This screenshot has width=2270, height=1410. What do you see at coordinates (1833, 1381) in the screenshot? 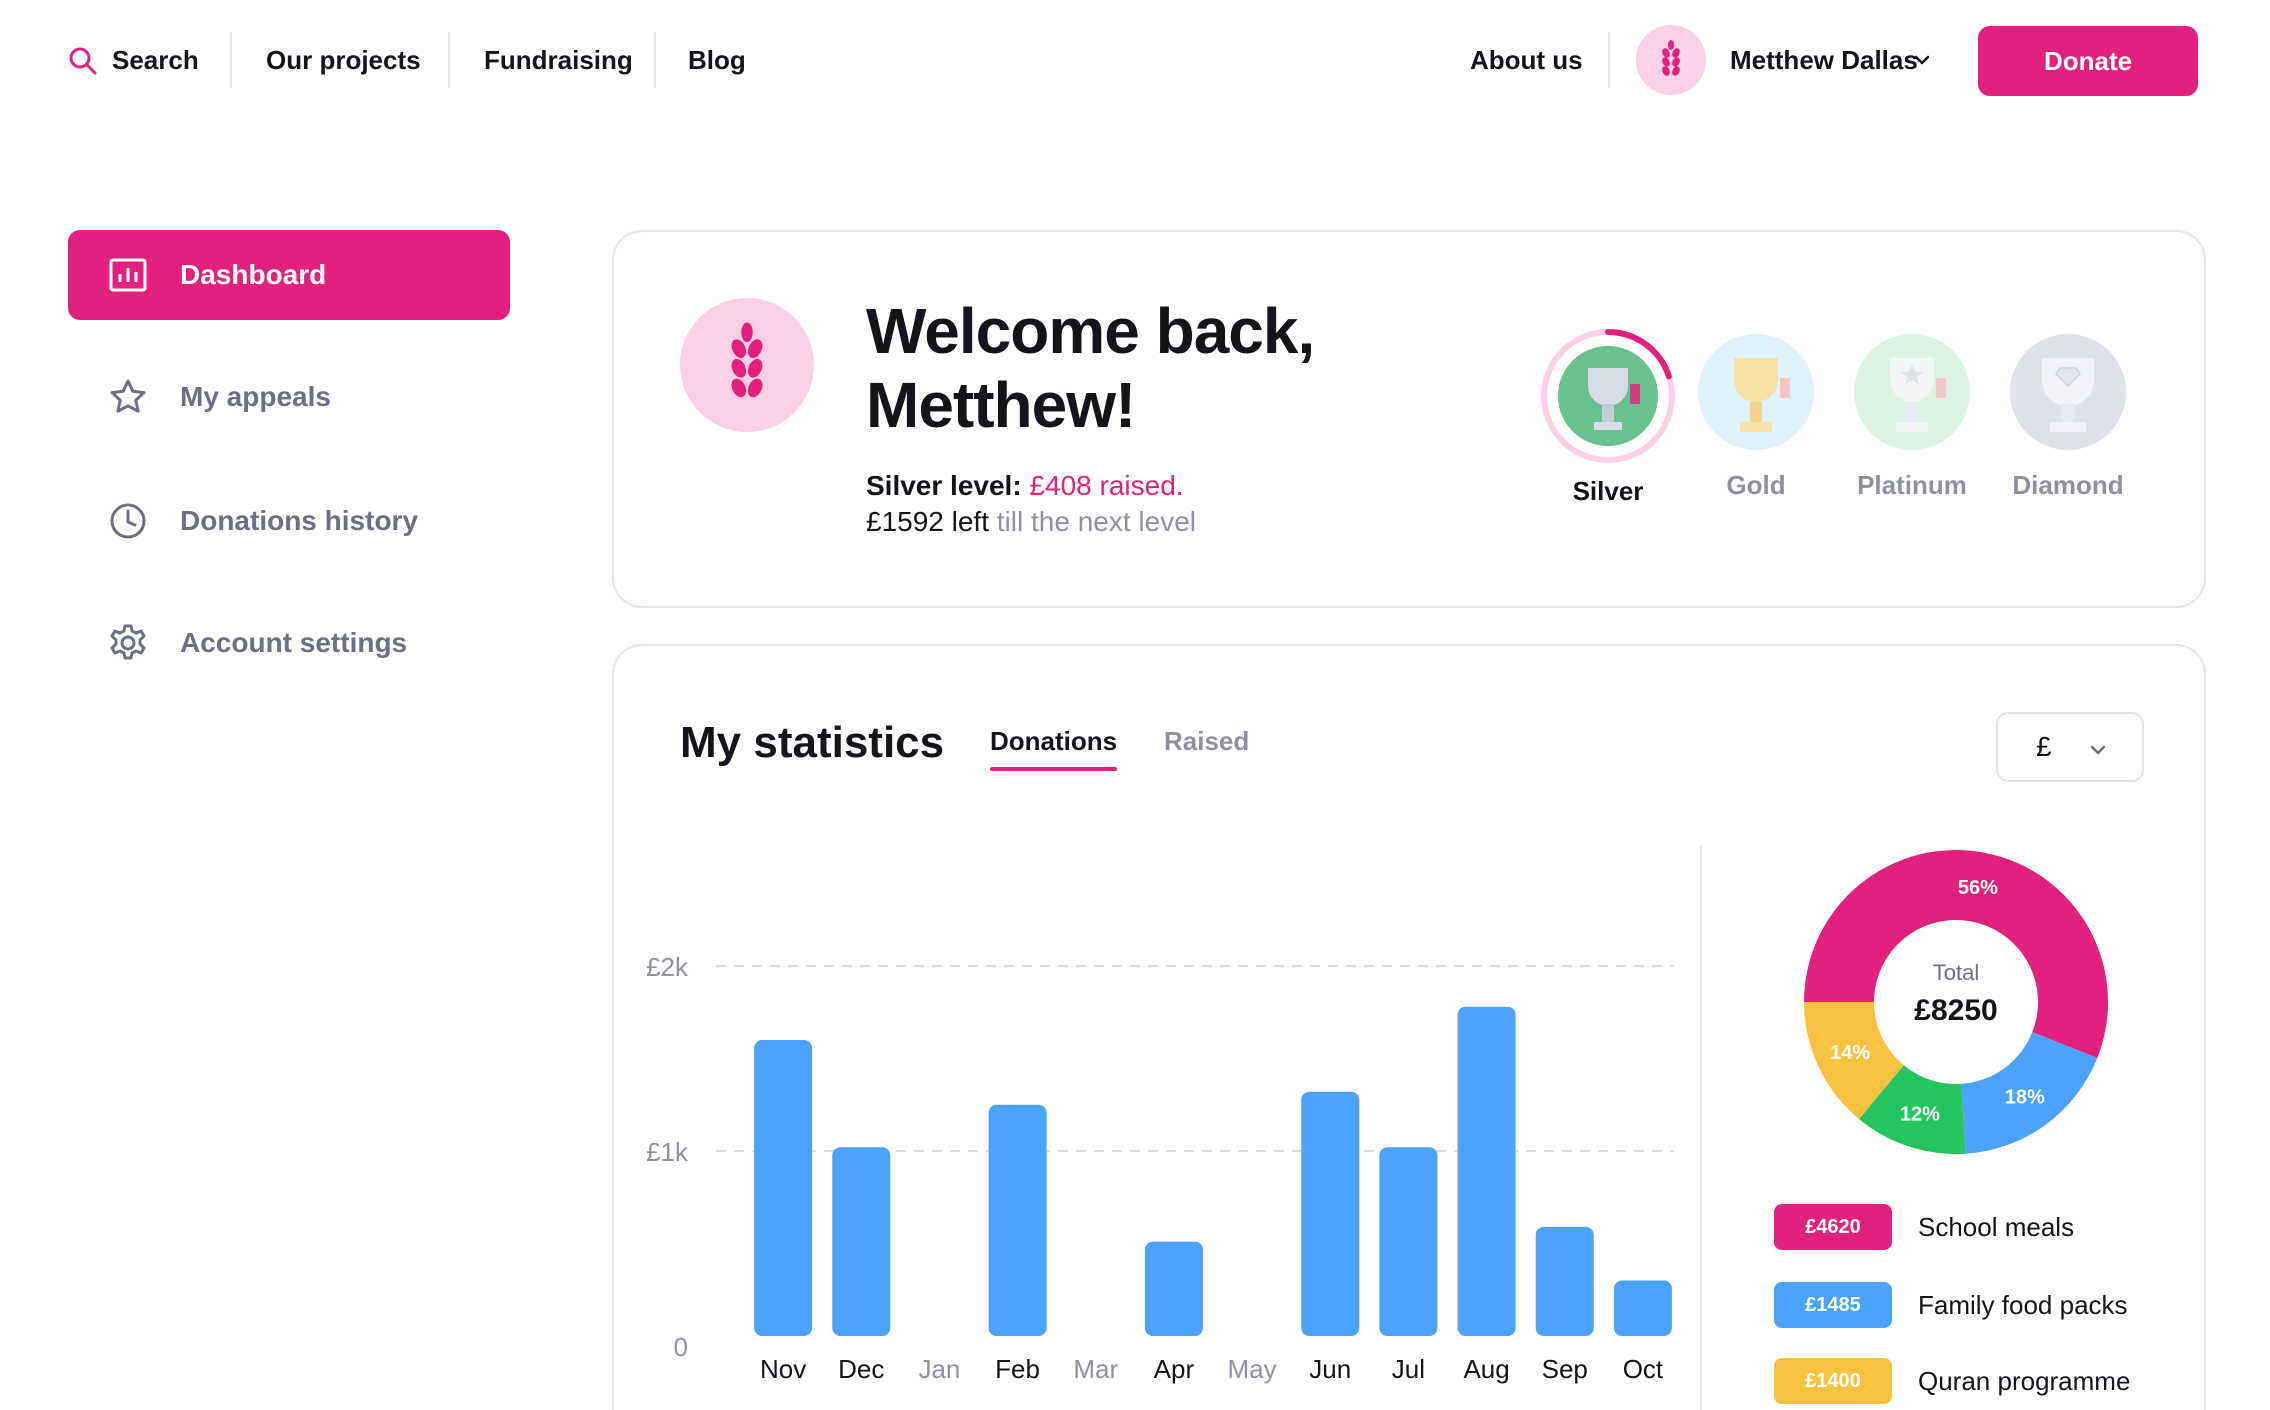
I see `legend-amount-badge: £1400` at bounding box center [1833, 1381].